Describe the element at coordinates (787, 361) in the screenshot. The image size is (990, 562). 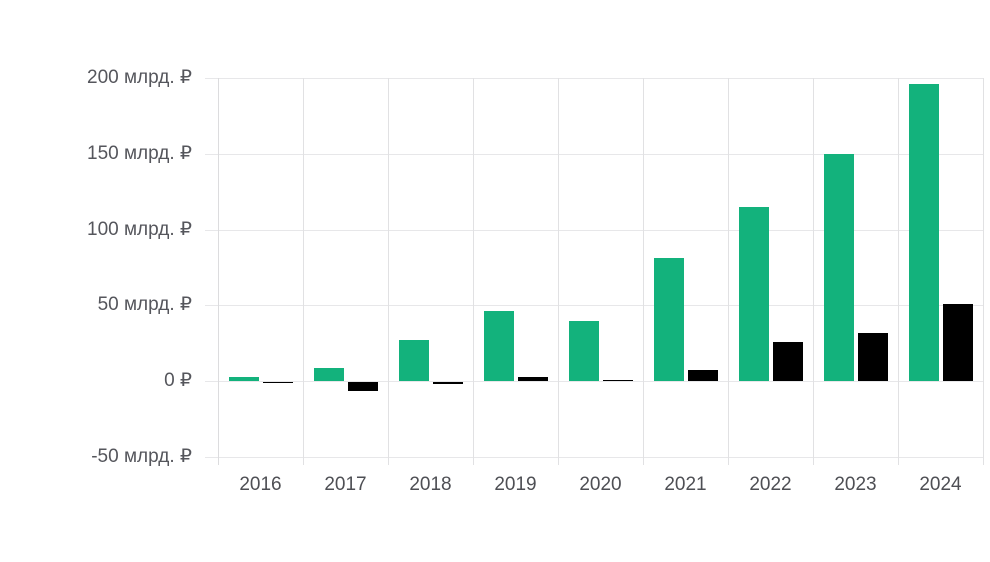
I see `bar-black-series-2022` at that location.